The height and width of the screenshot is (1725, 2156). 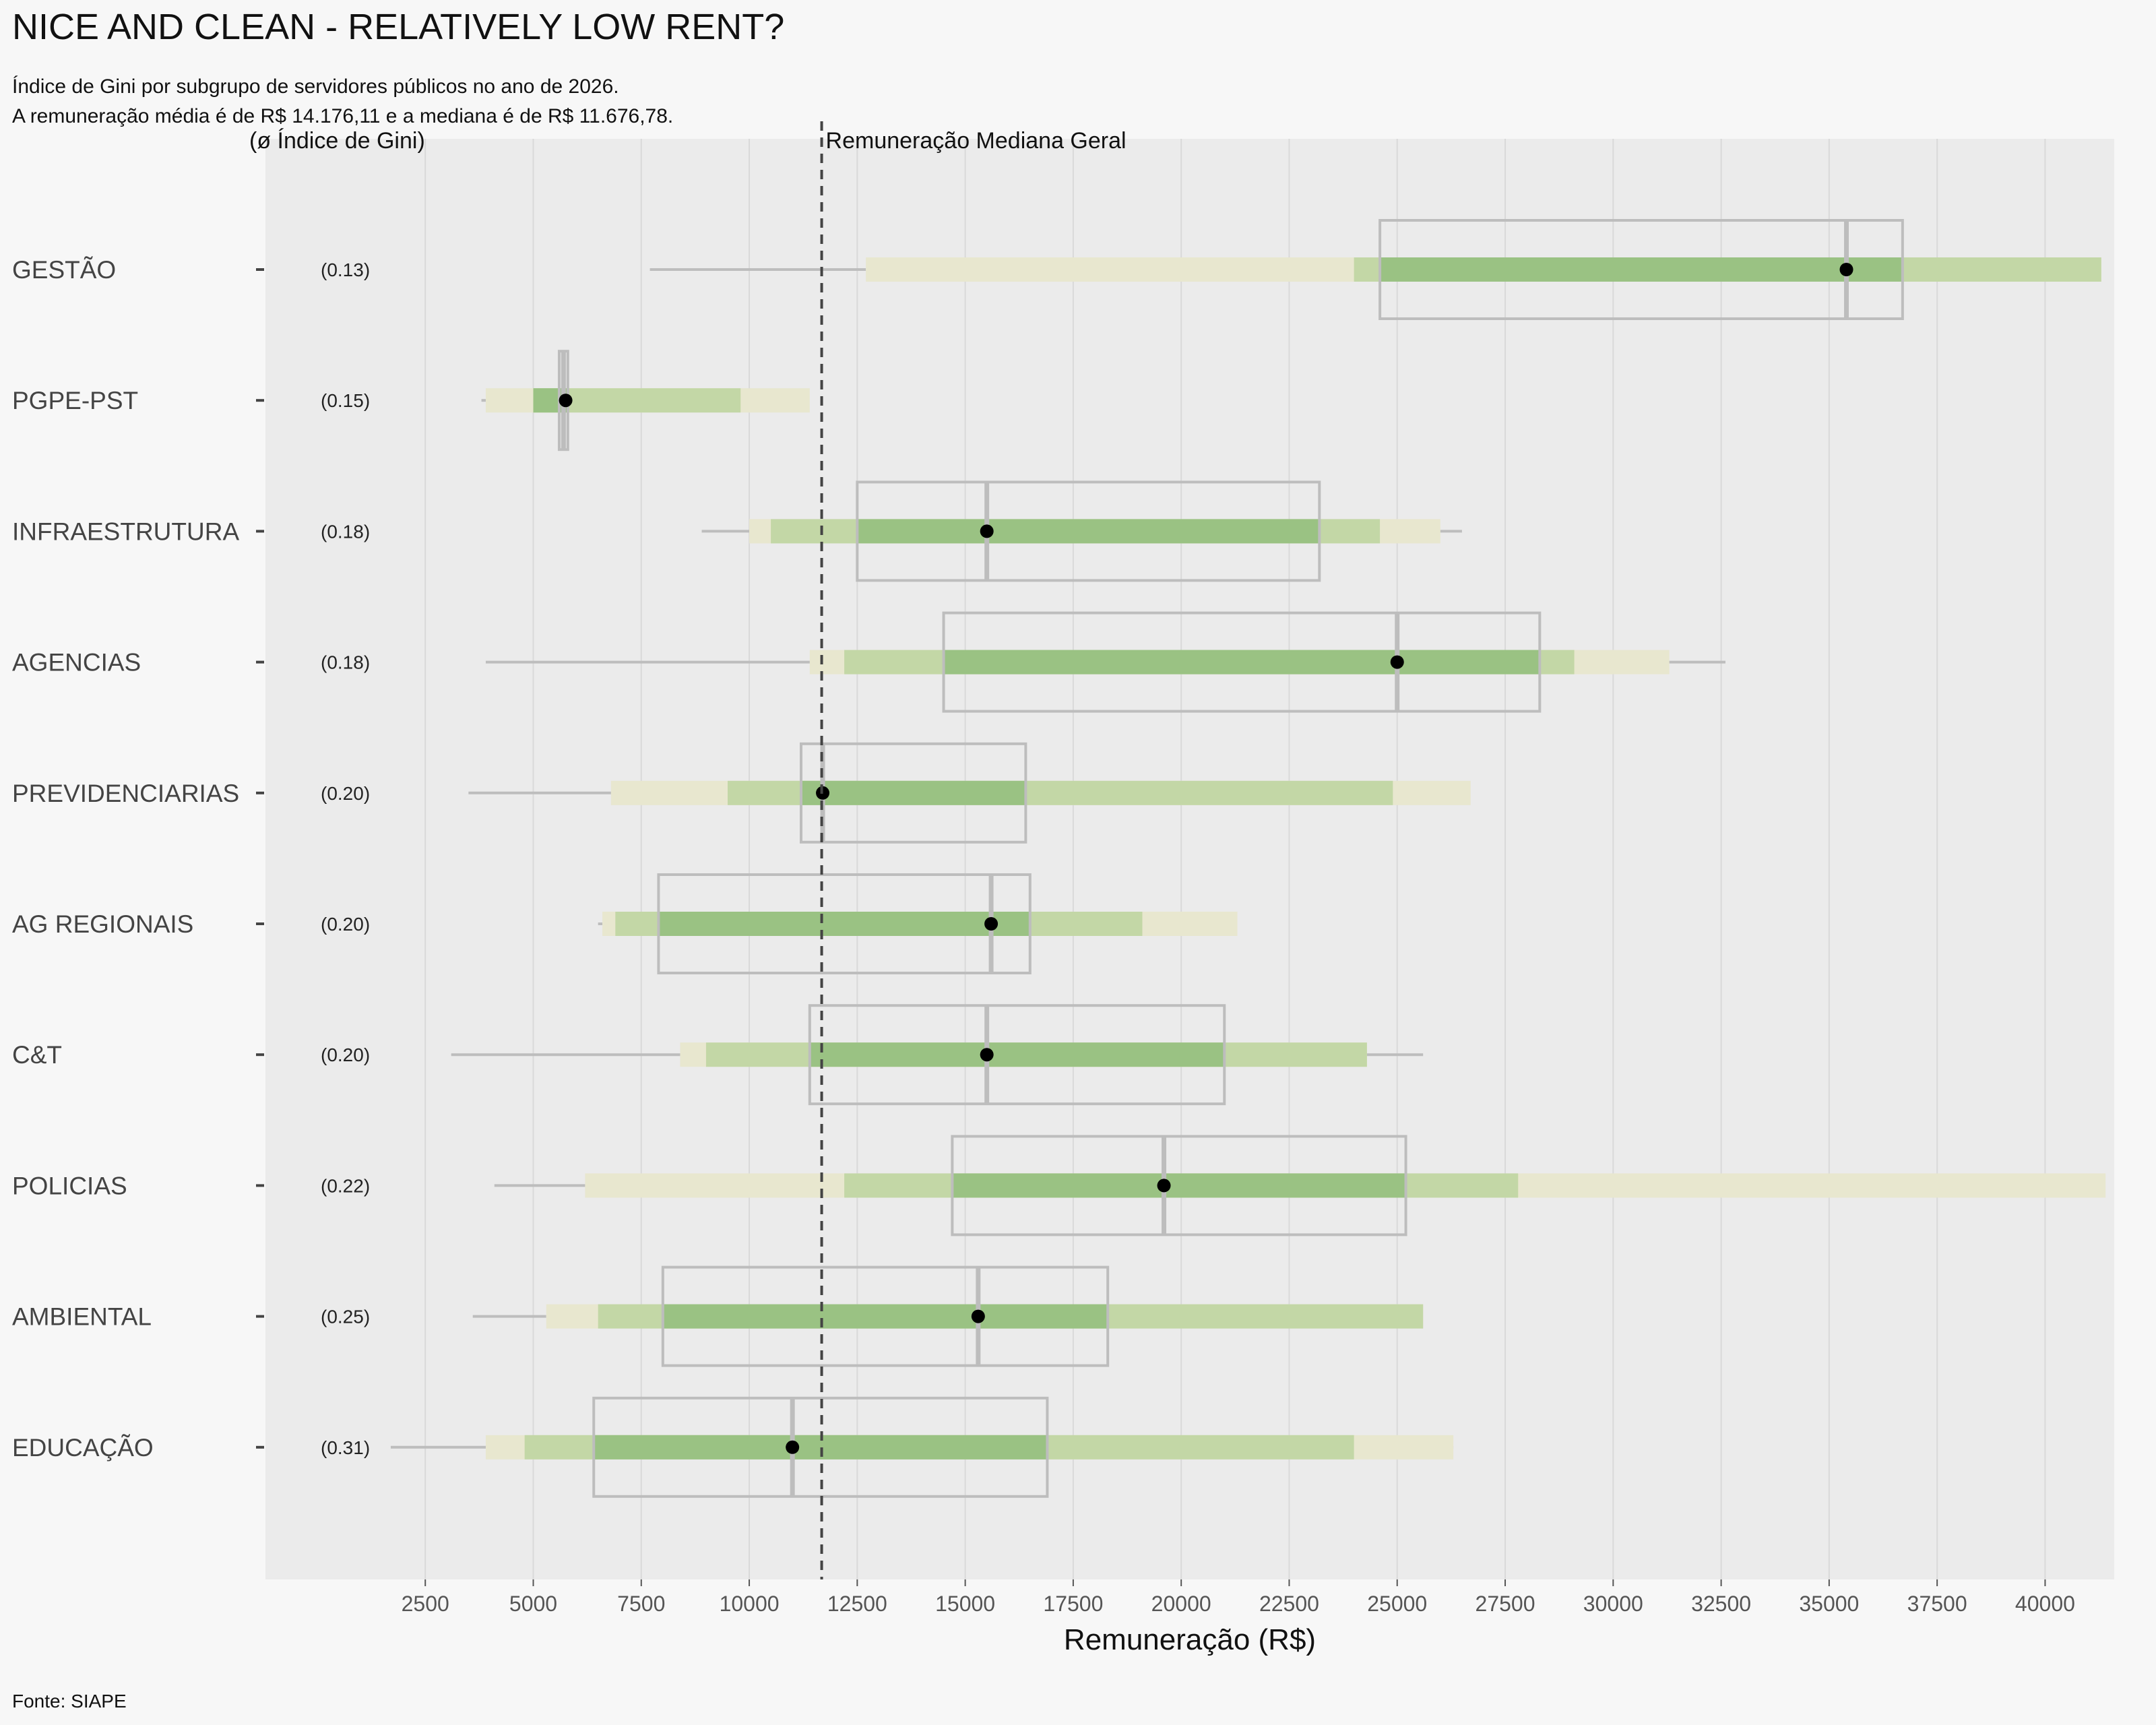 I want to click on x-tick-label: 32500, so click(x=1721, y=1604).